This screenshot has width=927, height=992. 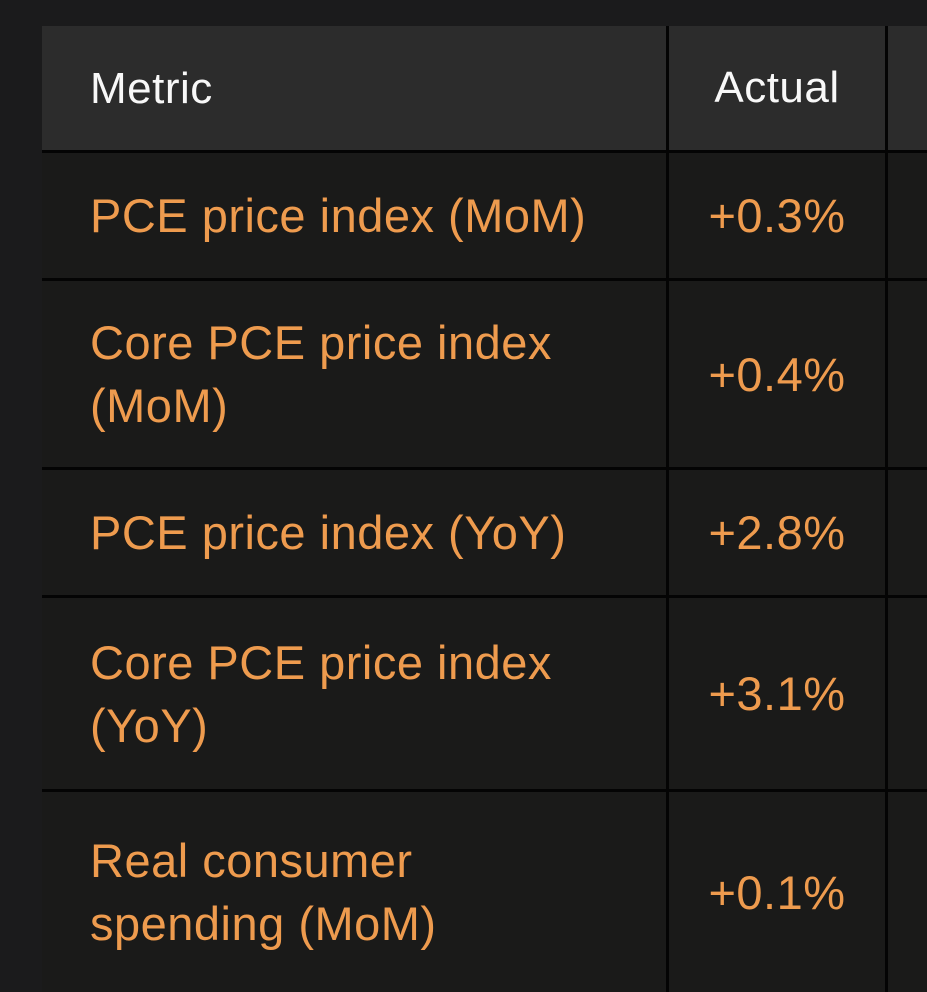 What do you see at coordinates (354, 532) in the screenshot?
I see `metric-label: PCE price index (YoY)` at bounding box center [354, 532].